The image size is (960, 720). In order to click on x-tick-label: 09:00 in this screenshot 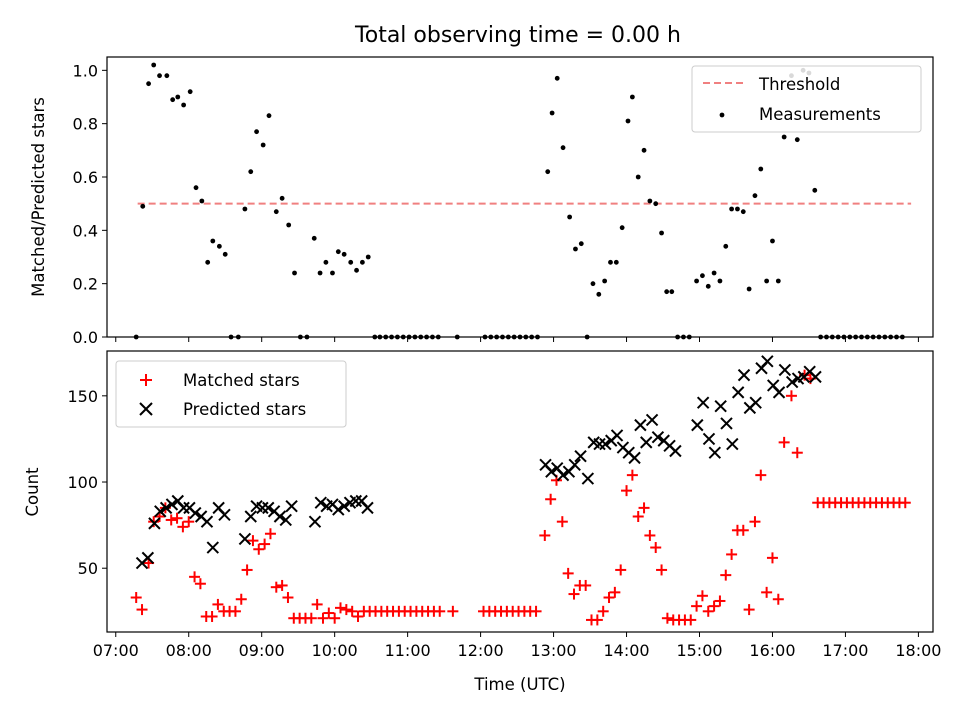, I will do `click(262, 650)`.